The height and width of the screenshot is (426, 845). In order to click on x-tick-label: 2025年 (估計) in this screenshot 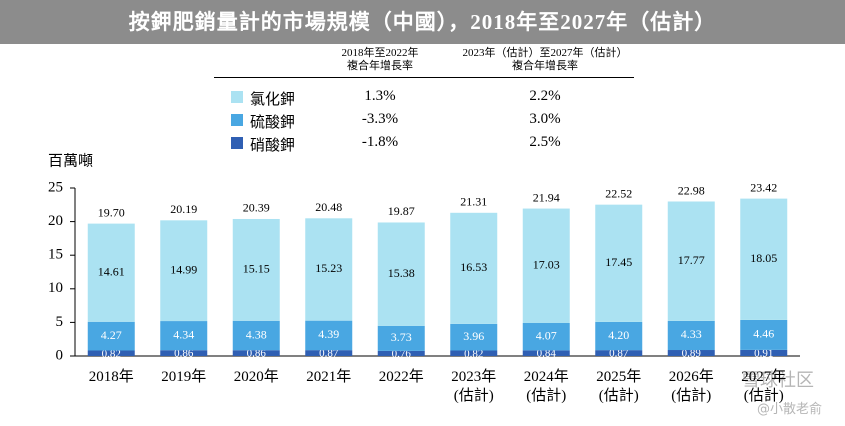, I will do `click(619, 386)`.